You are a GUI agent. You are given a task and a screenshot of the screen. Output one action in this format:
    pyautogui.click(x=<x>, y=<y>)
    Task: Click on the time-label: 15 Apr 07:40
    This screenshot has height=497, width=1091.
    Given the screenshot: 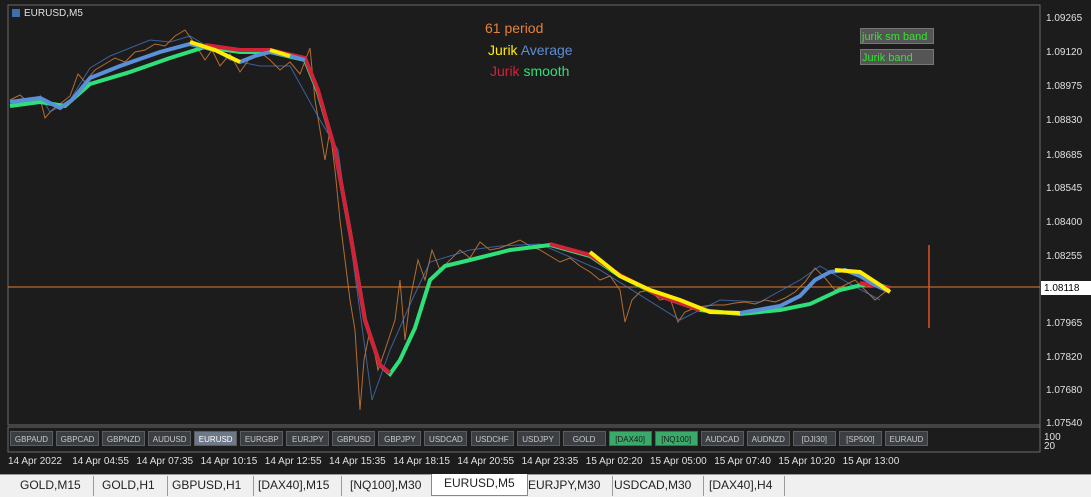 What is the action you would take?
    pyautogui.click(x=742, y=461)
    